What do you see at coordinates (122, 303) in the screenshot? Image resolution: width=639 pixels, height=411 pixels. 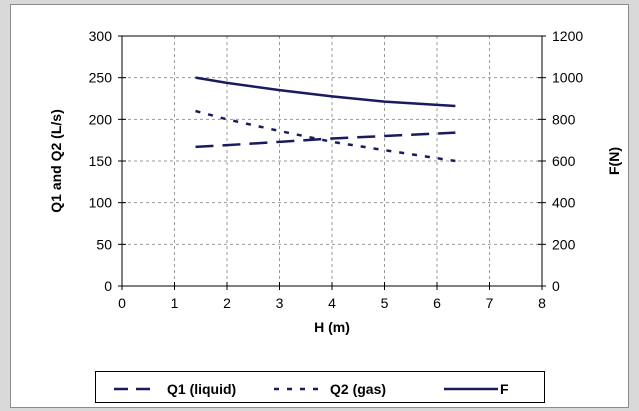 I see `x-tick-label: 0` at bounding box center [122, 303].